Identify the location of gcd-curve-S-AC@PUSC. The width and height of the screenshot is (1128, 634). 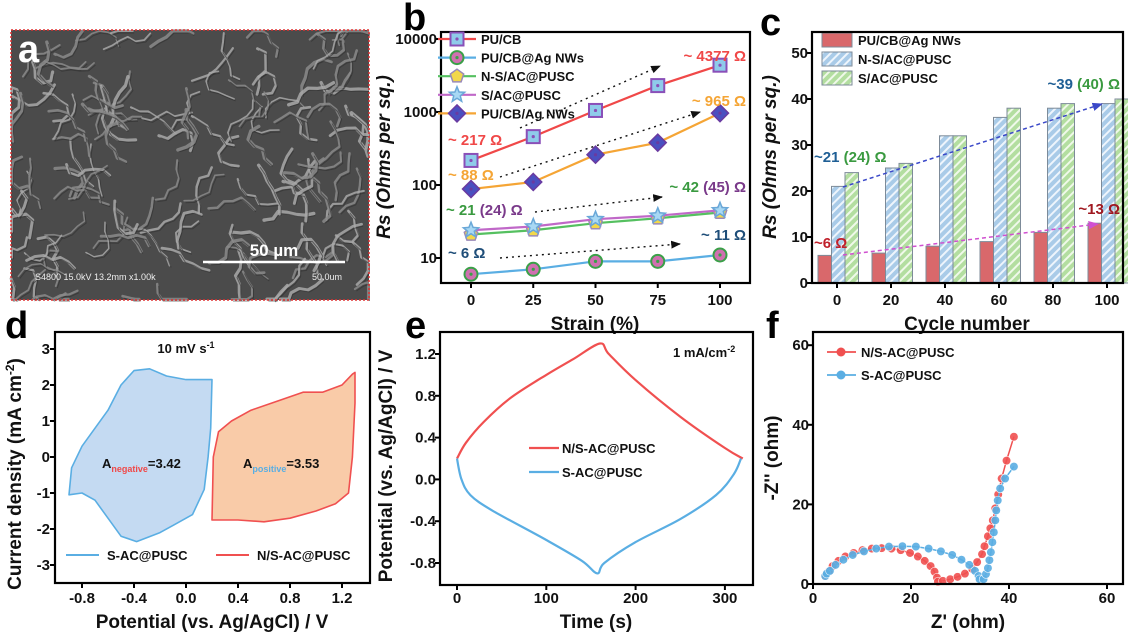
(599, 516).